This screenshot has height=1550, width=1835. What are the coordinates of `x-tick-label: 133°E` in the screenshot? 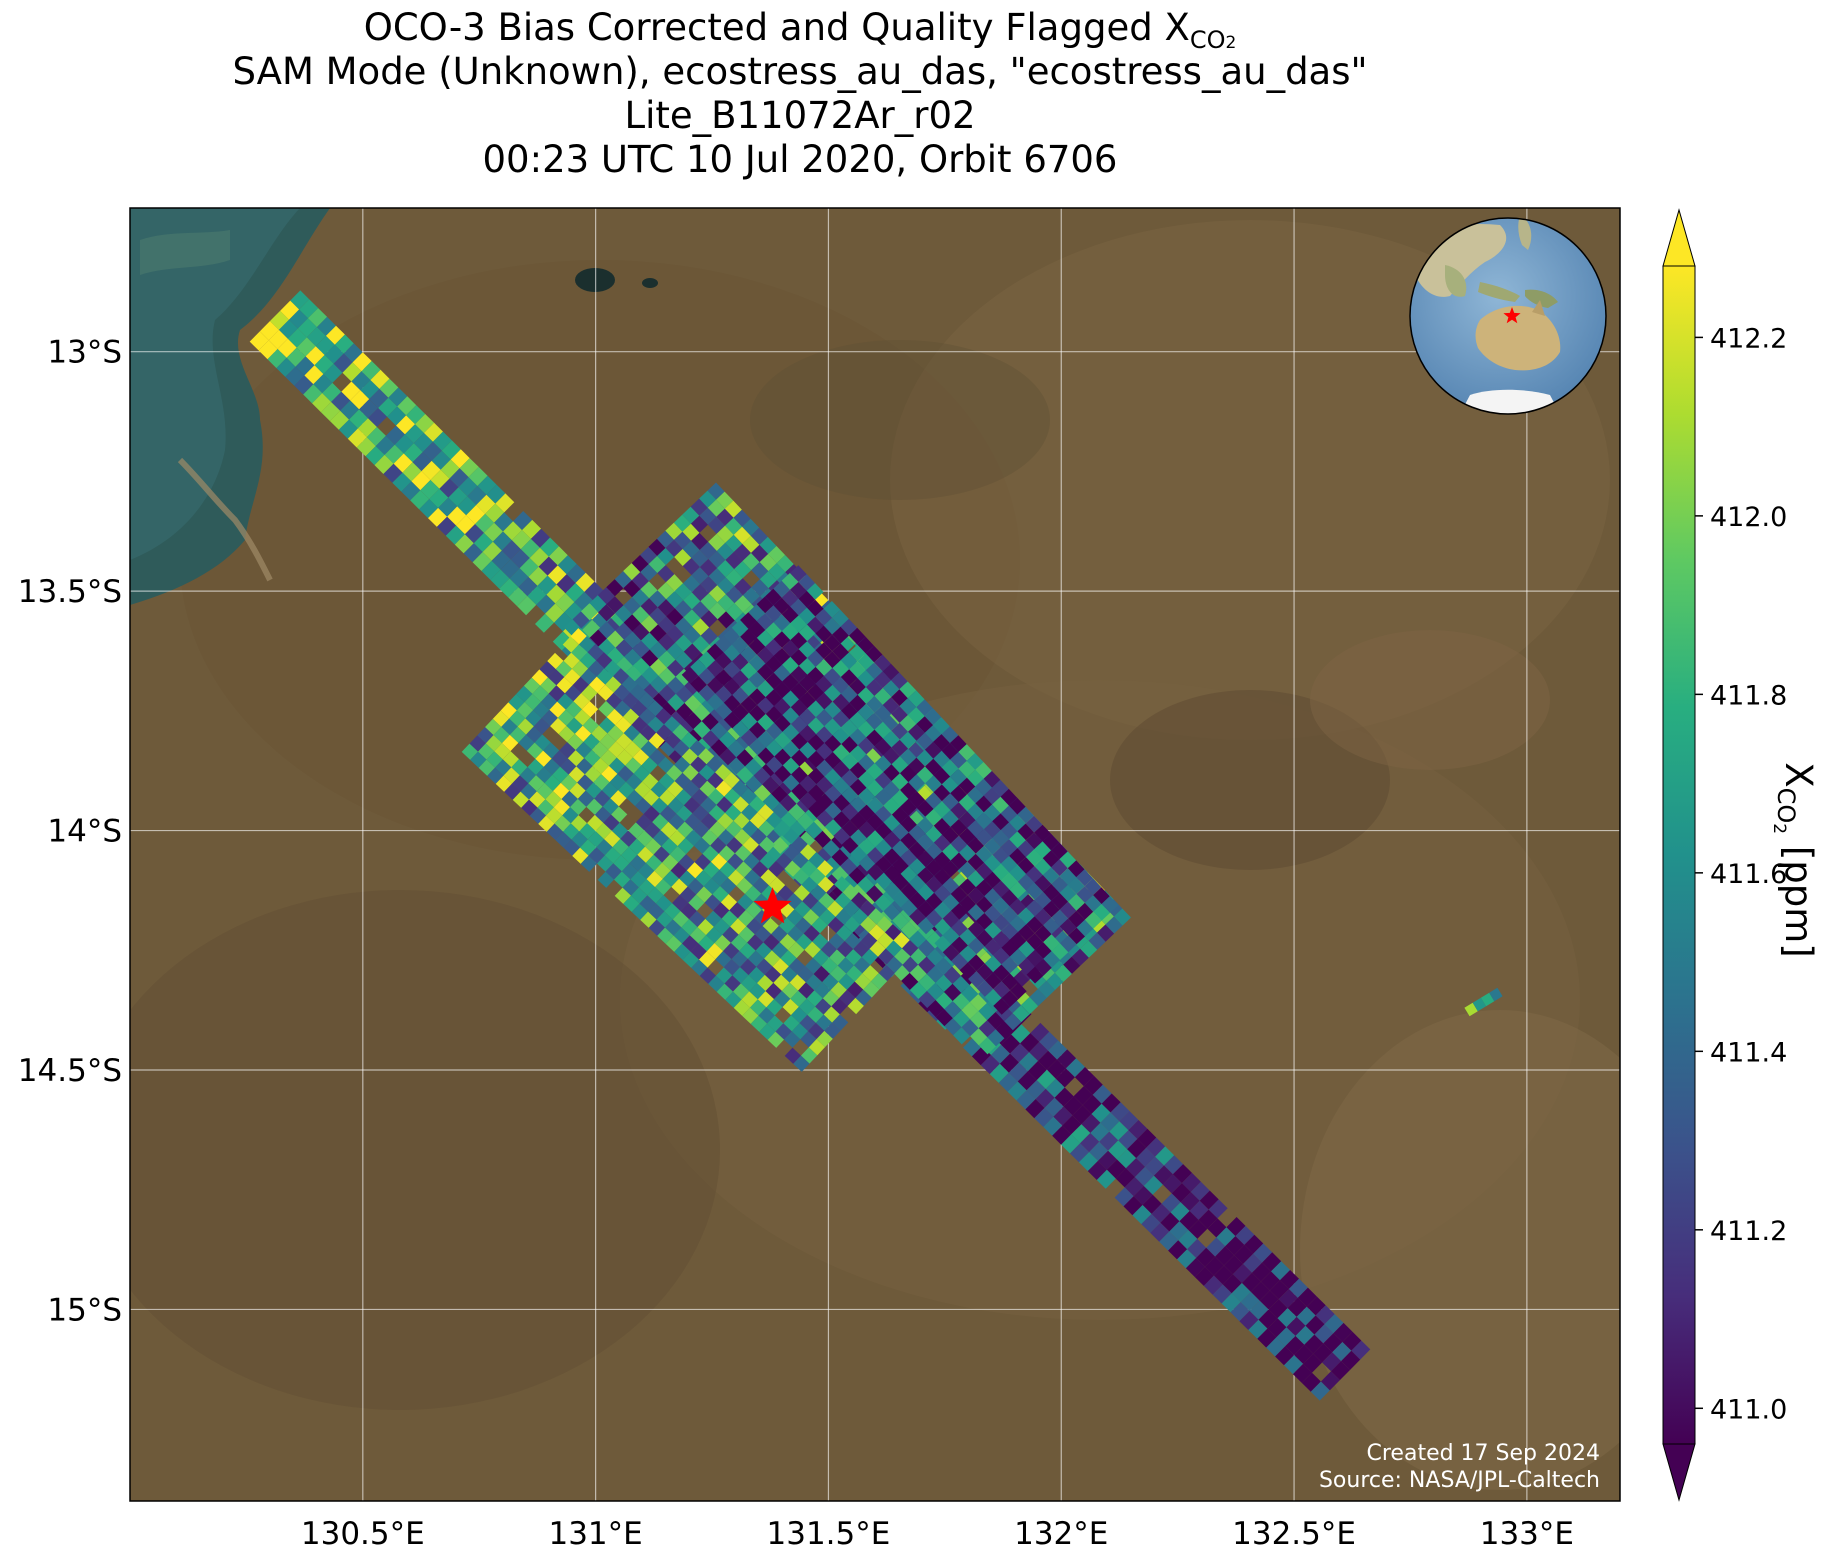 It's located at (1527, 1533).